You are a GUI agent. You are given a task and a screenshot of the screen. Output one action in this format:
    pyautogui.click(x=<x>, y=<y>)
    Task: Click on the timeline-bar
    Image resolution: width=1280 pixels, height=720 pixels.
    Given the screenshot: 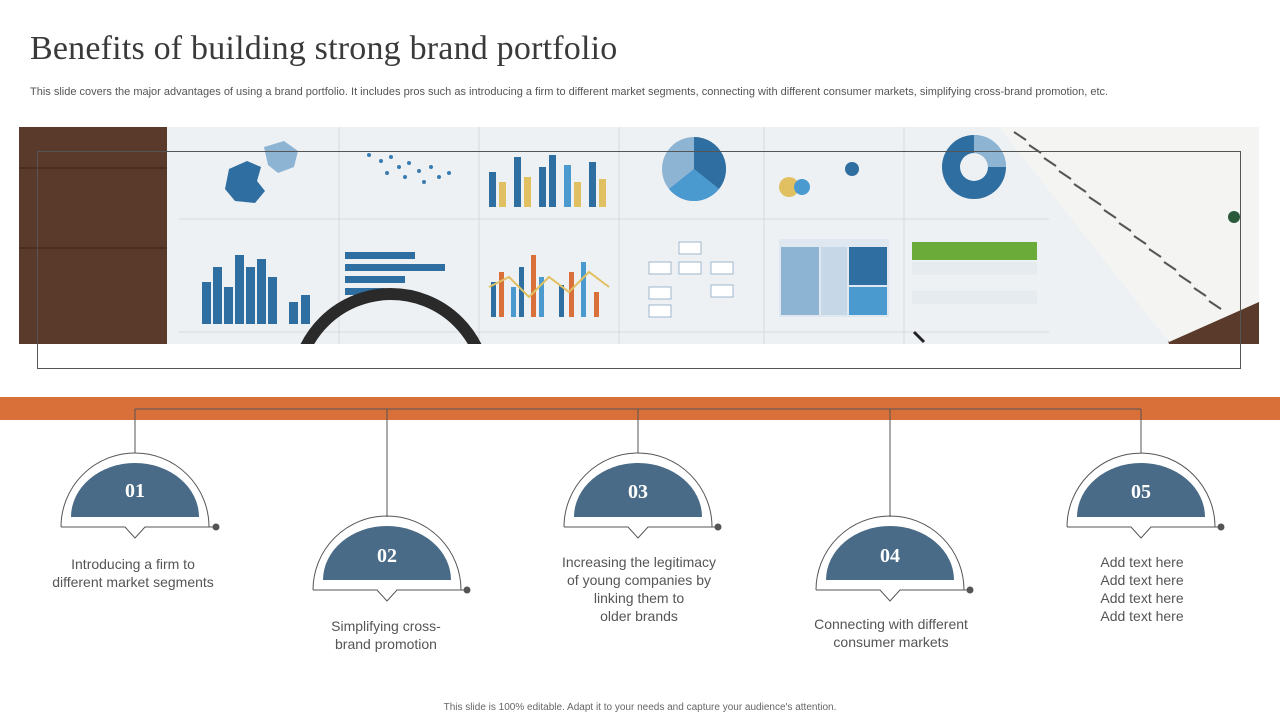 What is the action you would take?
    pyautogui.click(x=640, y=408)
    